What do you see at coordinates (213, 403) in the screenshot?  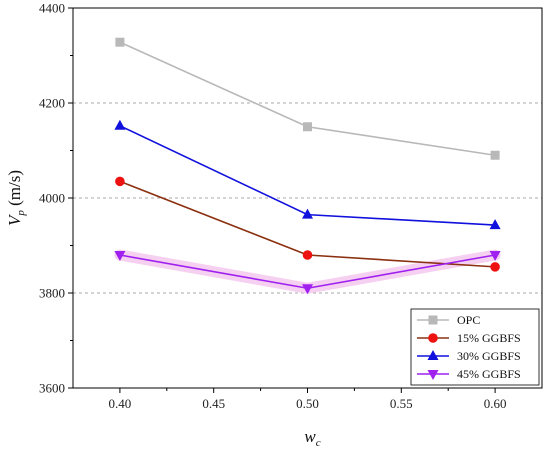 I see `x-tick-label-1: 0.45` at bounding box center [213, 403].